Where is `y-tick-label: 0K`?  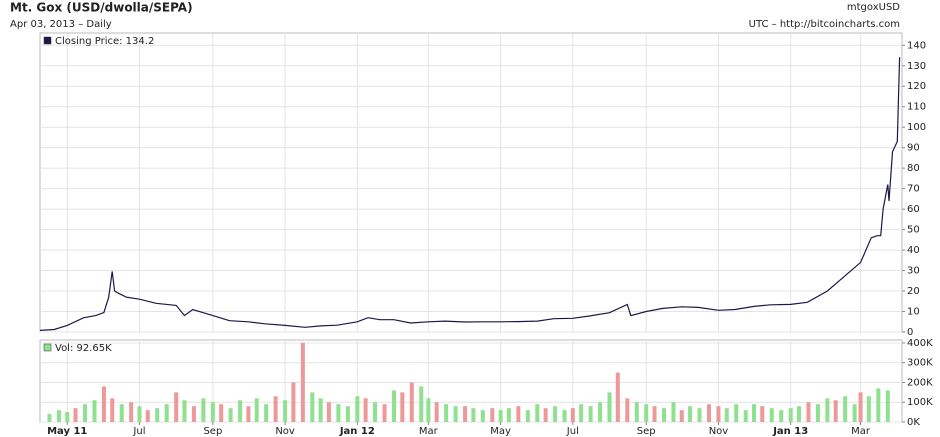 y-tick-label: 0K is located at coordinates (913, 422).